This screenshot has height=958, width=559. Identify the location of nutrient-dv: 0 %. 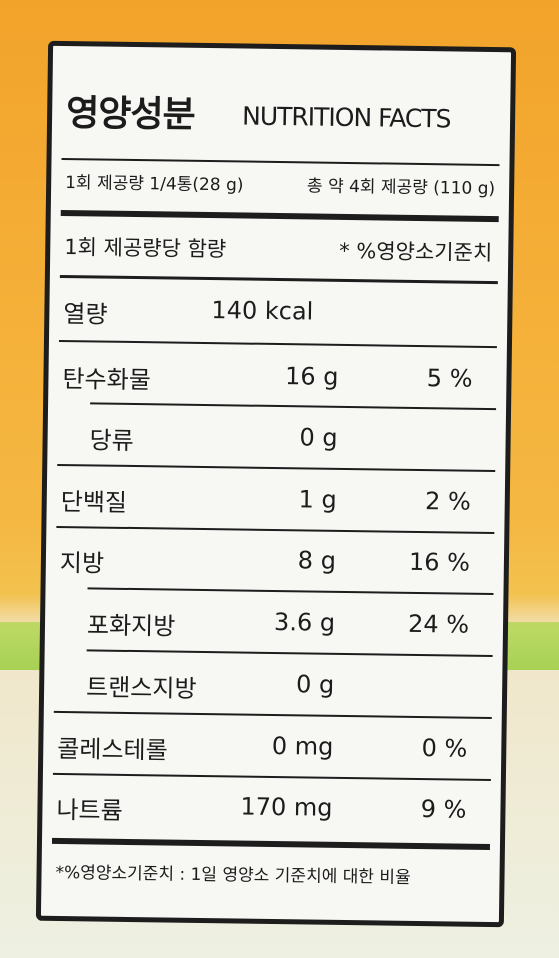
(444, 748).